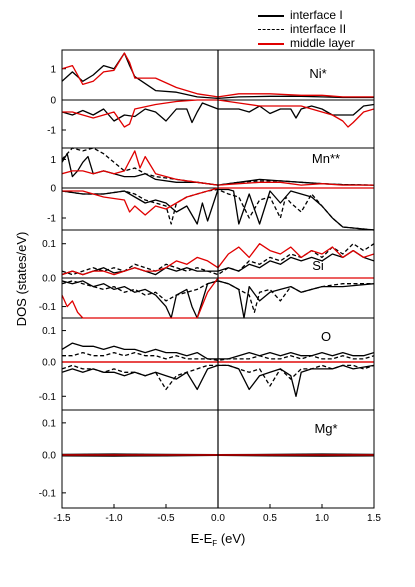  I want to click on x-axis-label: E-EF (eV), so click(218, 539).